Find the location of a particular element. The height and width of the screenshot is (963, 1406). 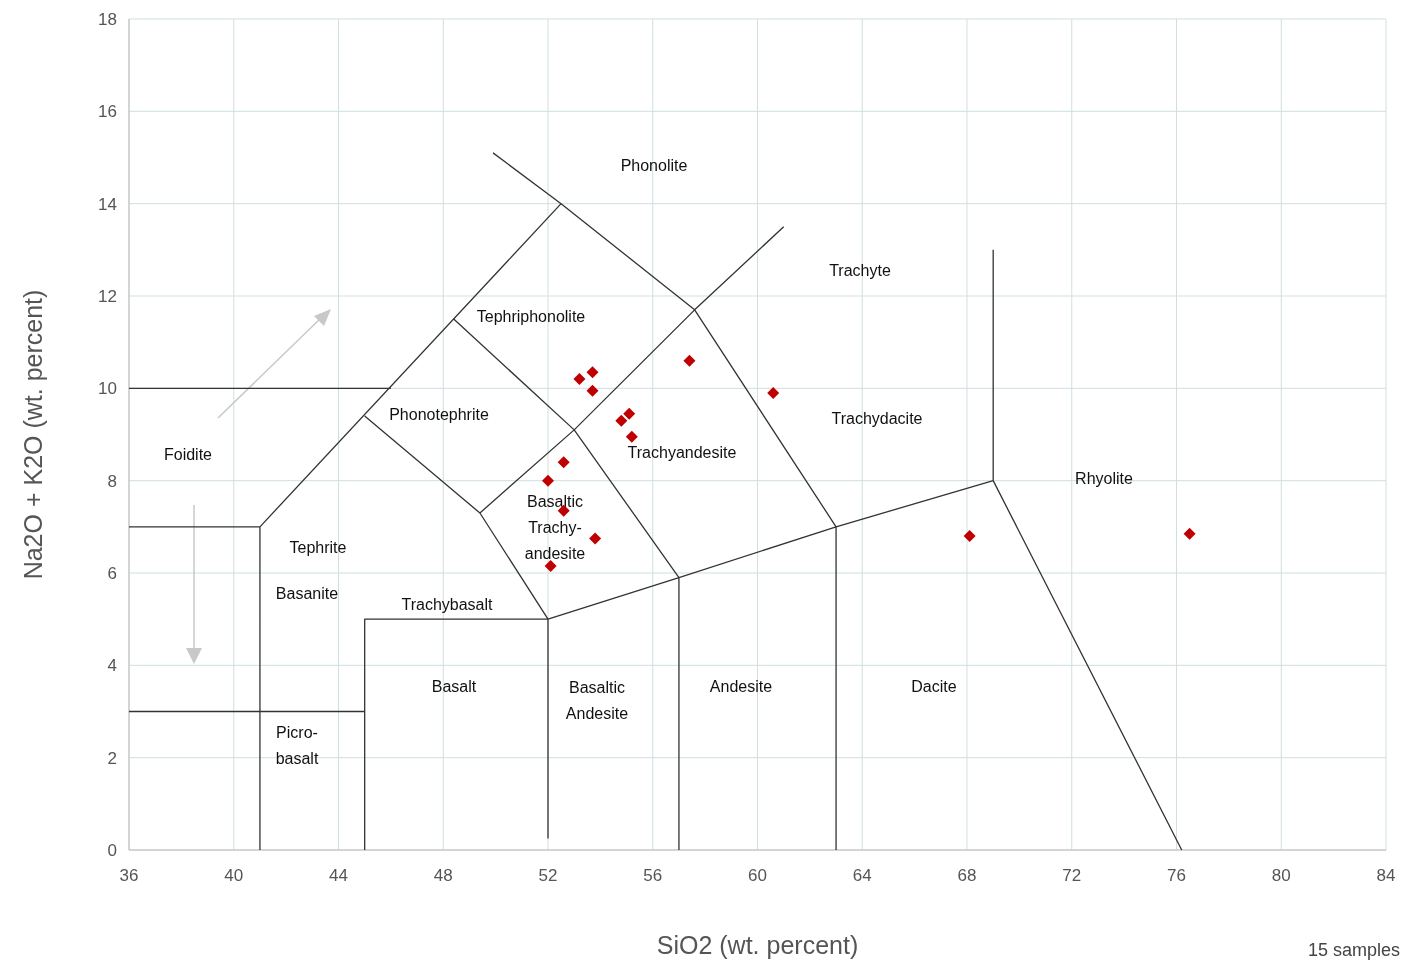

annotation: Rhyolite is located at coordinates (1104, 478).